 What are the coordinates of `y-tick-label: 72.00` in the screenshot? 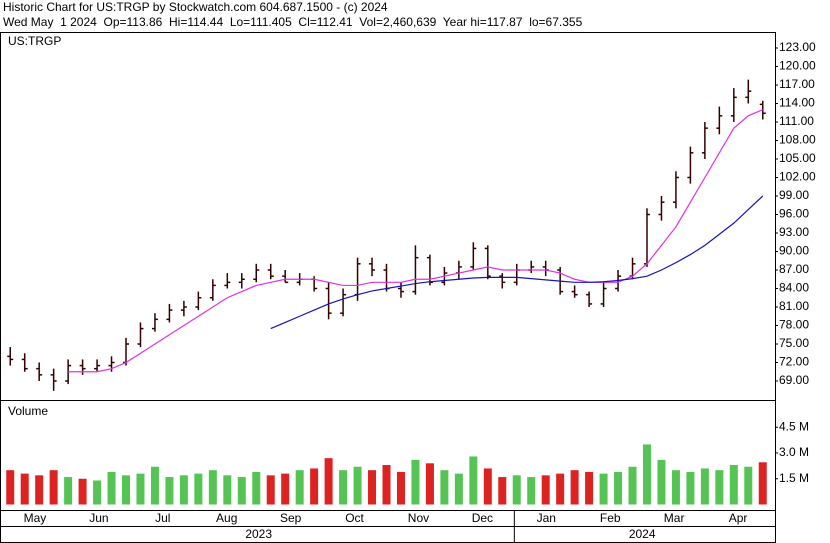 It's located at (794, 362).